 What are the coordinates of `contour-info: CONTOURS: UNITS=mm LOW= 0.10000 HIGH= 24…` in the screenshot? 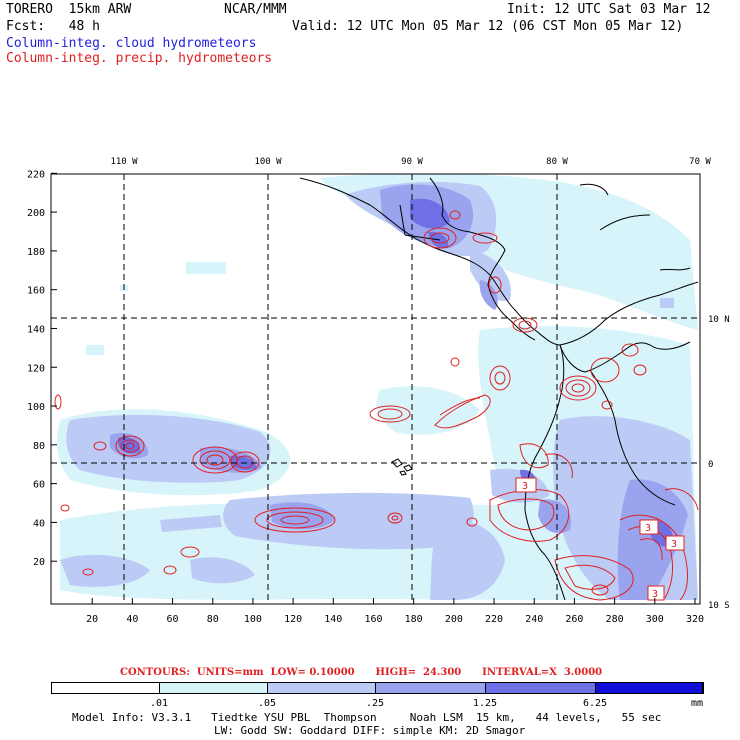 It's located at (361, 672).